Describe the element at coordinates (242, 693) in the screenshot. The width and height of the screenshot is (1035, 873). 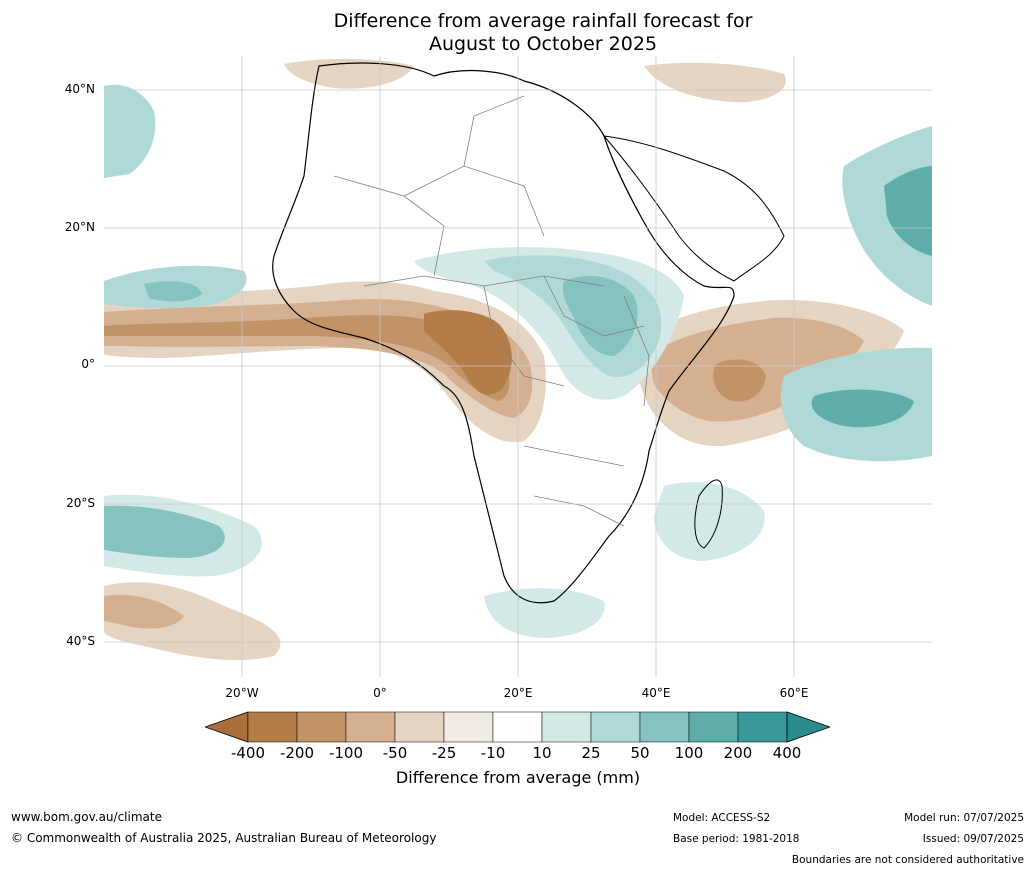
I see `lon-label-20w: 20°W` at that location.